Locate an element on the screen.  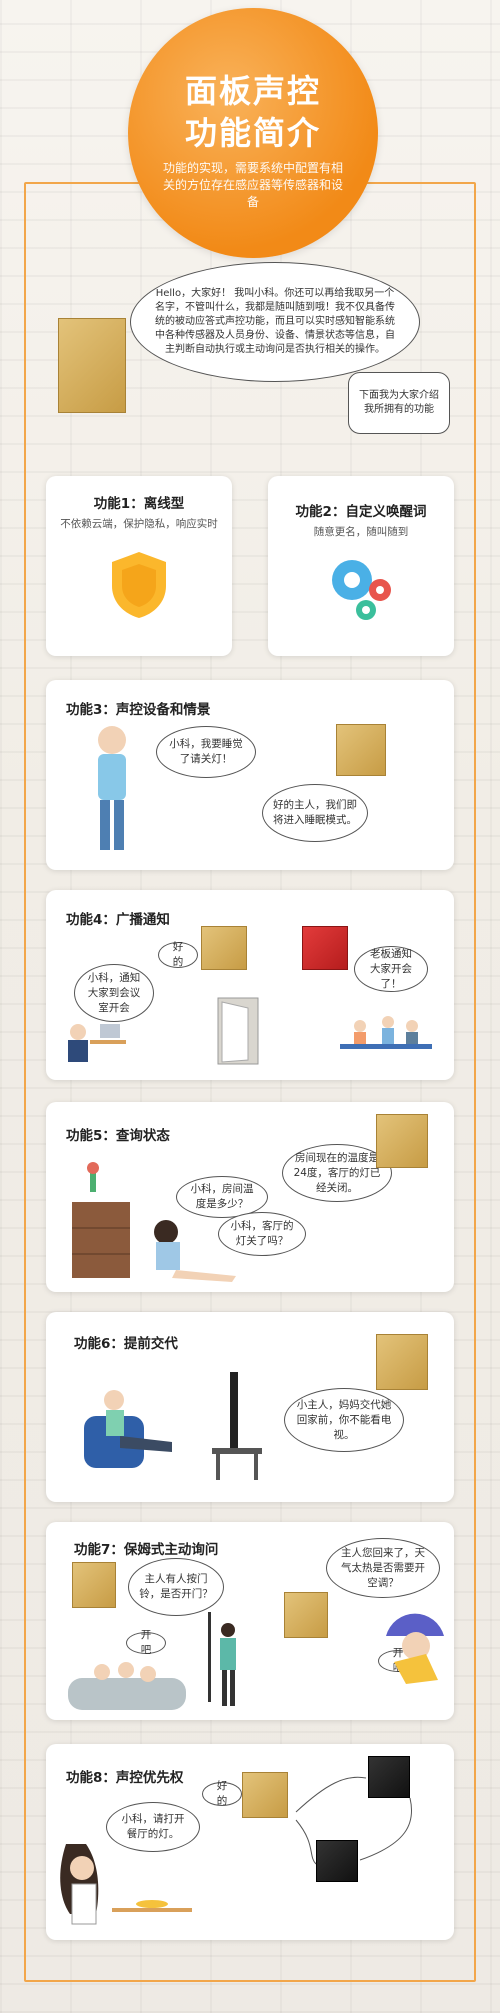
feature-card-2: 功能2：自定义唤醒词 随意更名，随叫随到 is located at coordinates (361, 566).